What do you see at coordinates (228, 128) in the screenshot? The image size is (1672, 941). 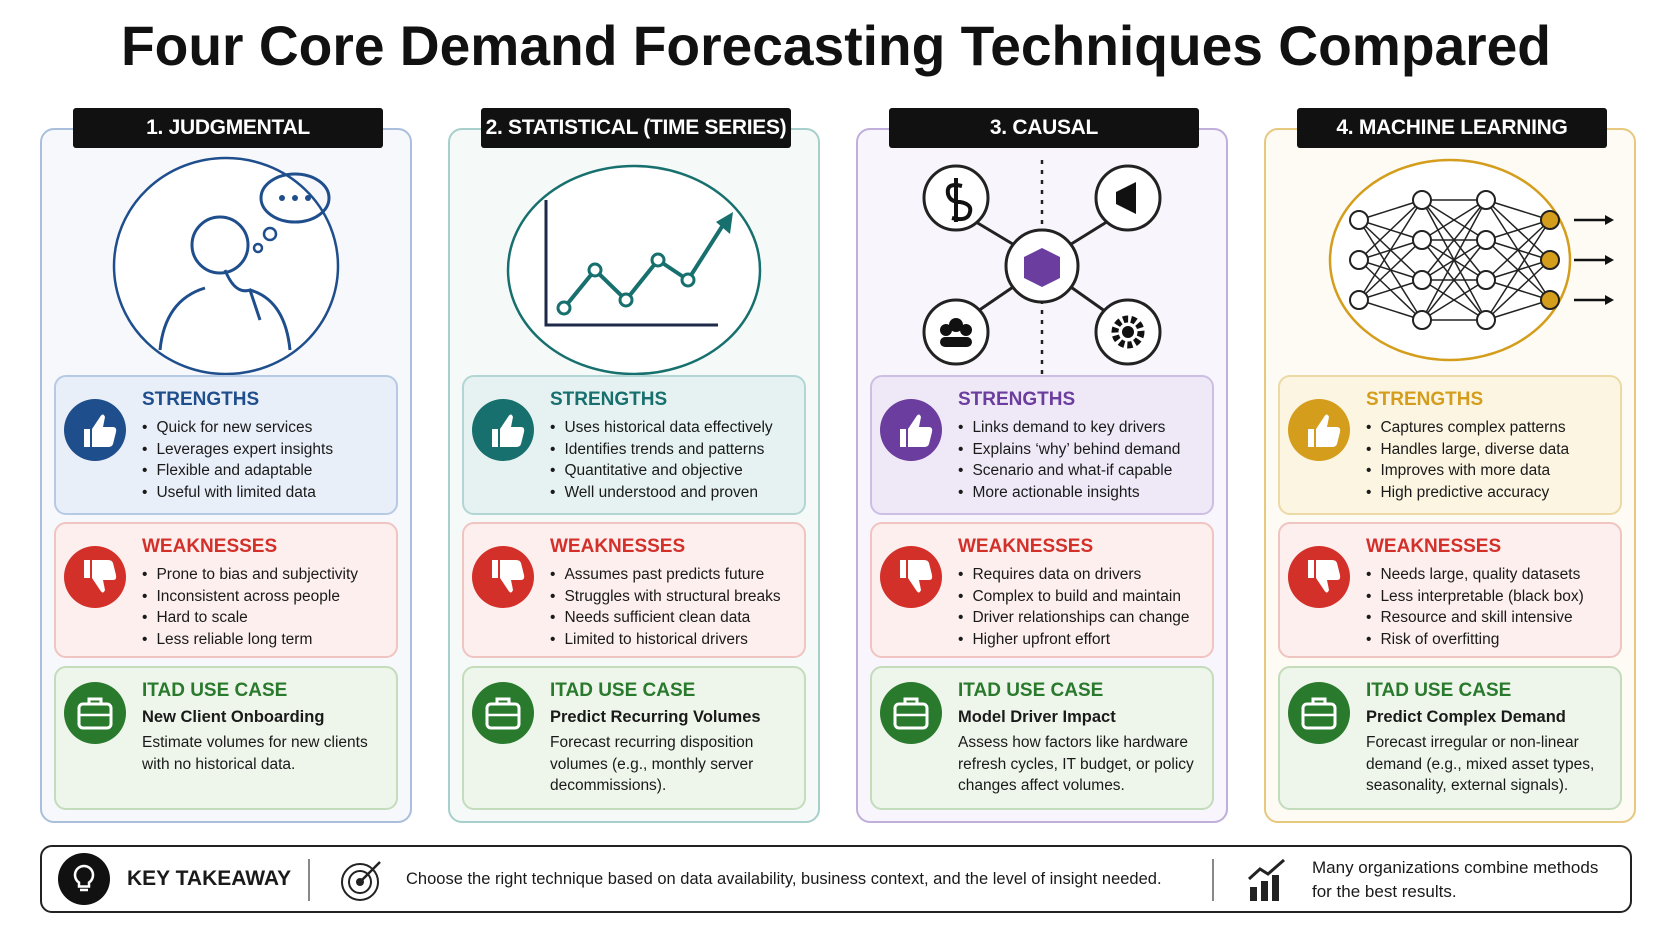 I see `column-heading: 1. JUDGMENTAL` at bounding box center [228, 128].